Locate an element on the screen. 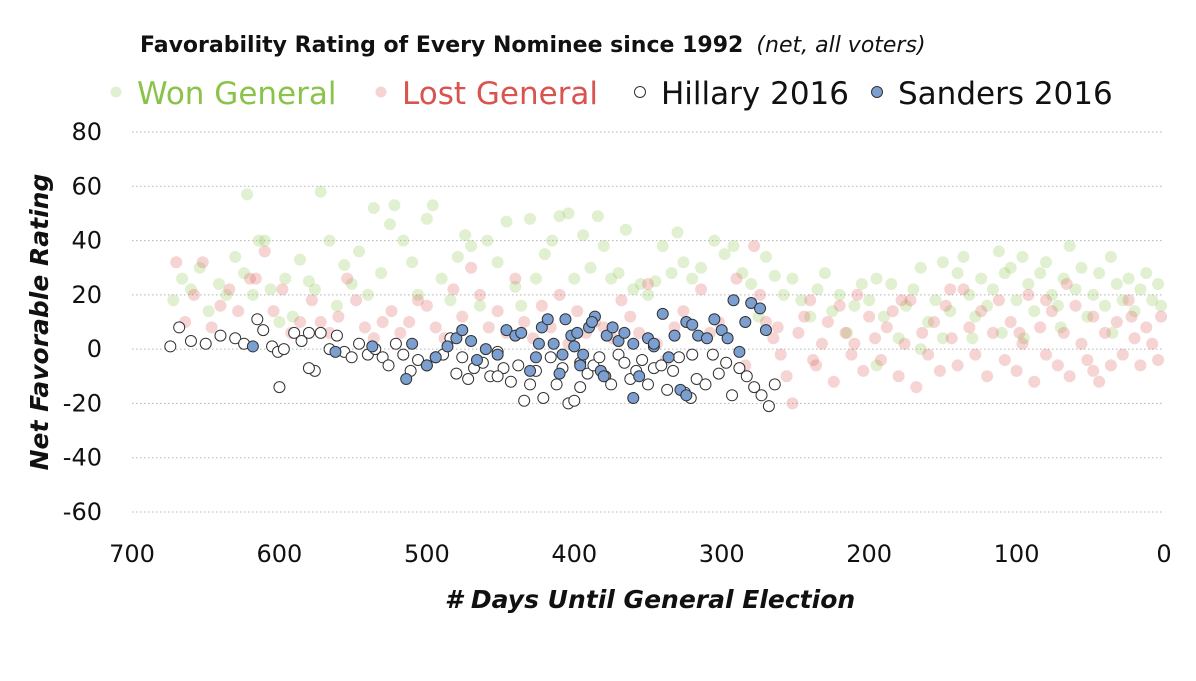 The image size is (1196, 681). chart-title-note: (net, all voters) is located at coordinates (840, 45).